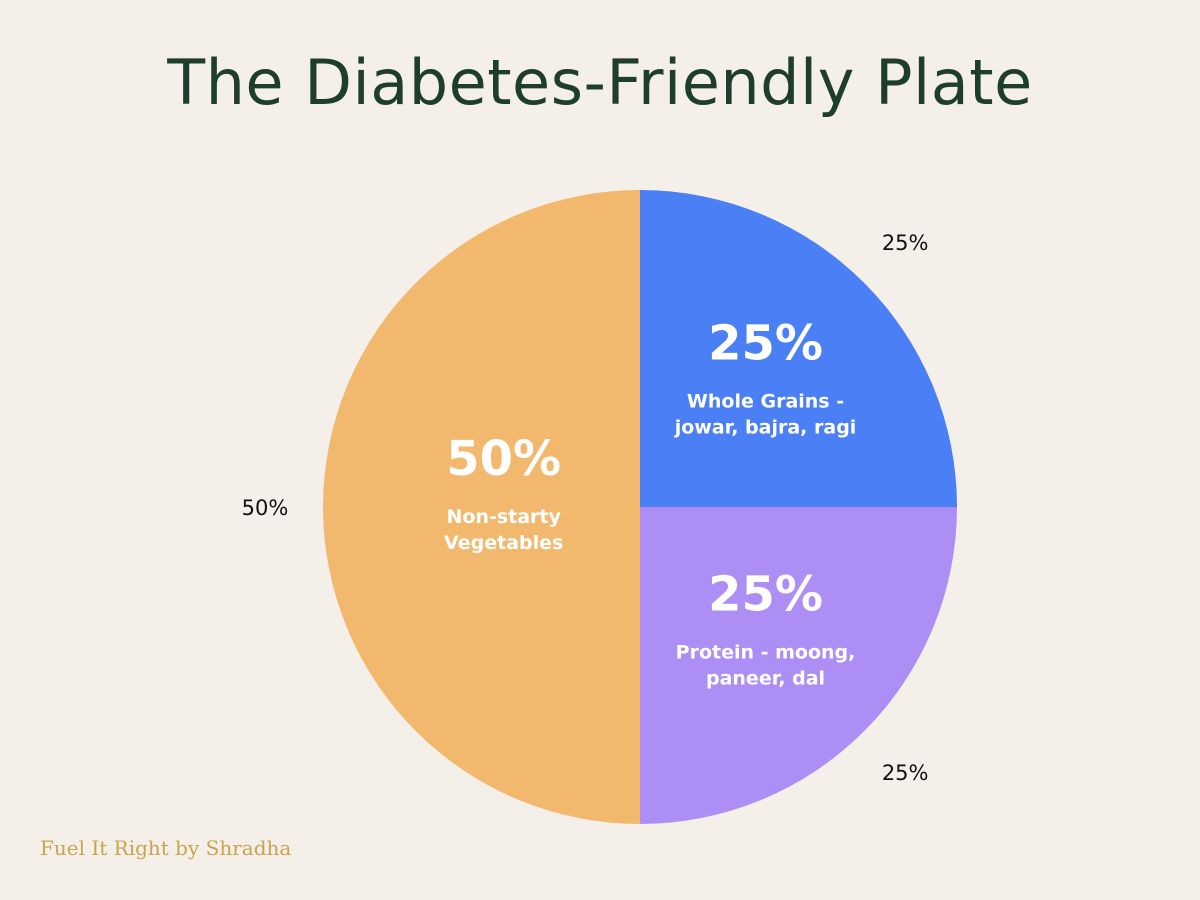  What do you see at coordinates (905, 243) in the screenshot?
I see `outer-label-whole-grains: 25%` at bounding box center [905, 243].